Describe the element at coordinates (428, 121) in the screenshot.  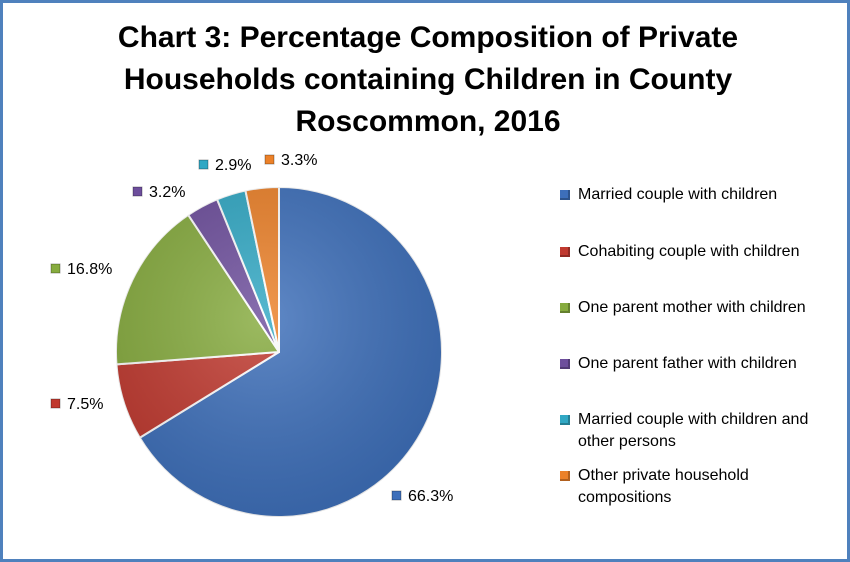
I see `chart-title-line-3: Roscommon, 2016` at that location.